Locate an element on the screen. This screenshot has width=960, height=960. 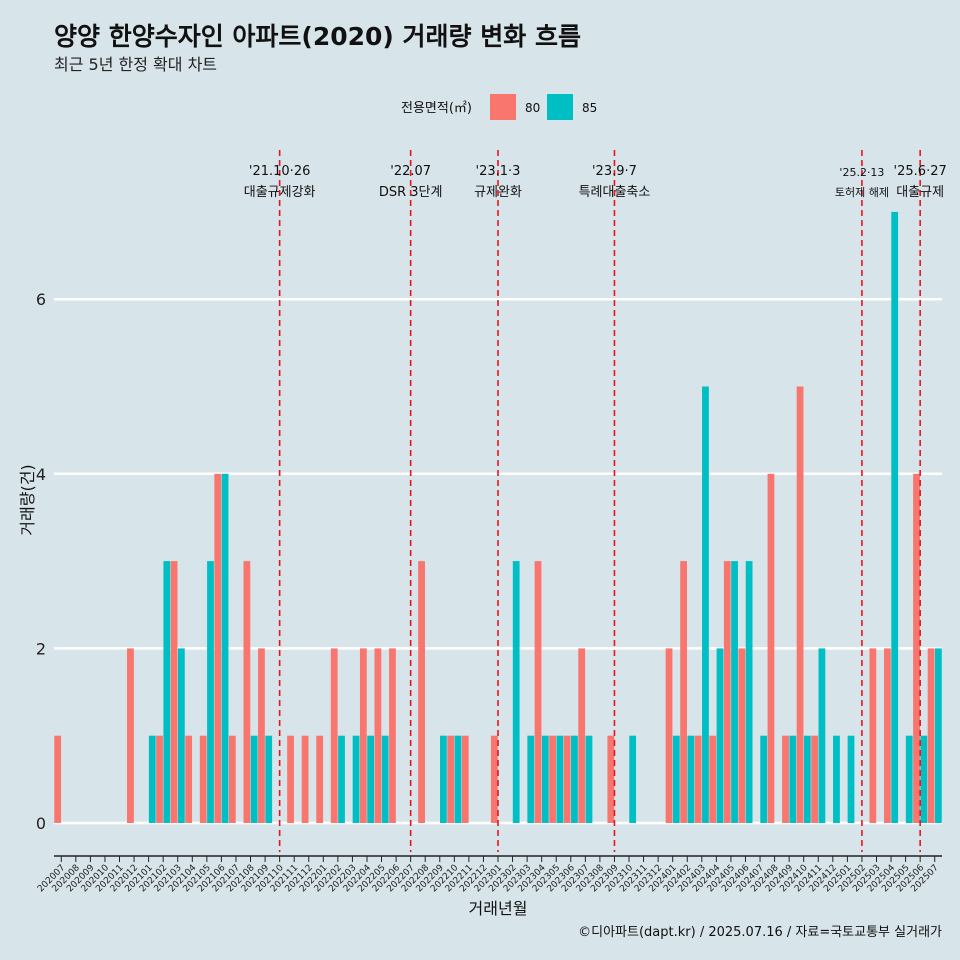
event-date: '21.10·26 is located at coordinates (279, 171).